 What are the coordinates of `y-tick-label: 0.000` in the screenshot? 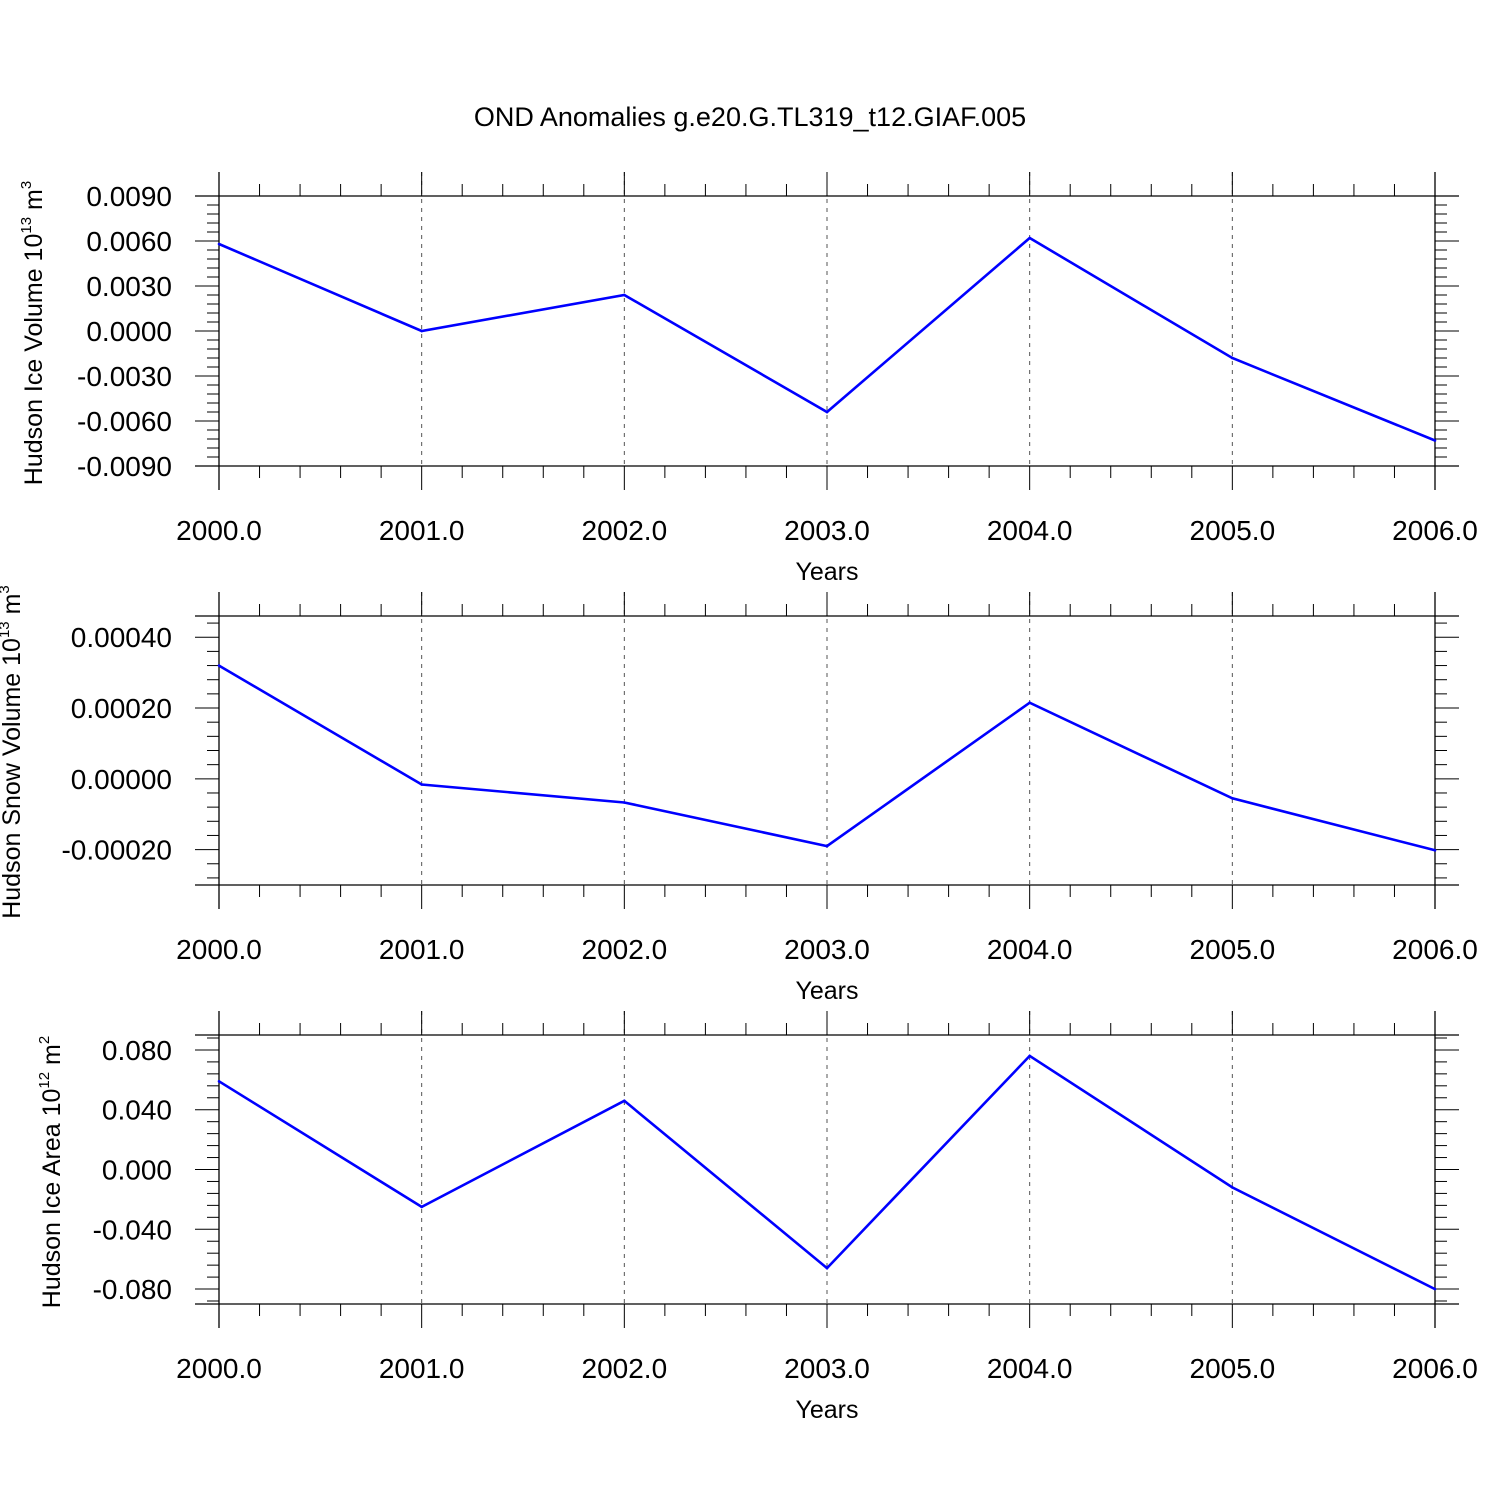 It's located at (137, 1170).